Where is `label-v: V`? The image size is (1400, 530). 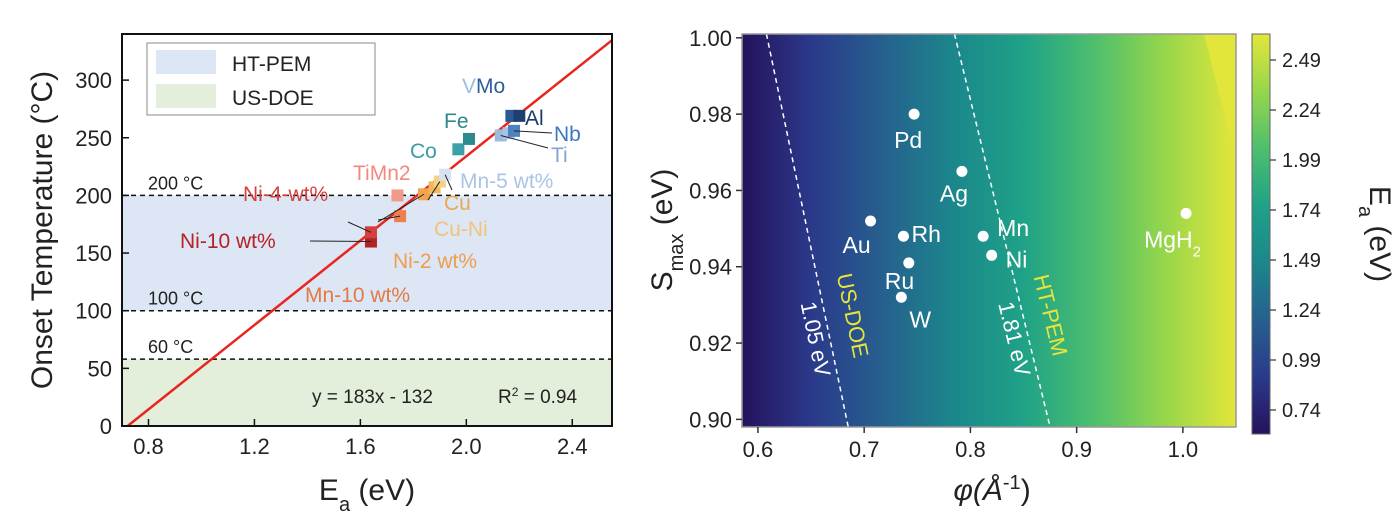 label-v: V is located at coordinates (469, 86).